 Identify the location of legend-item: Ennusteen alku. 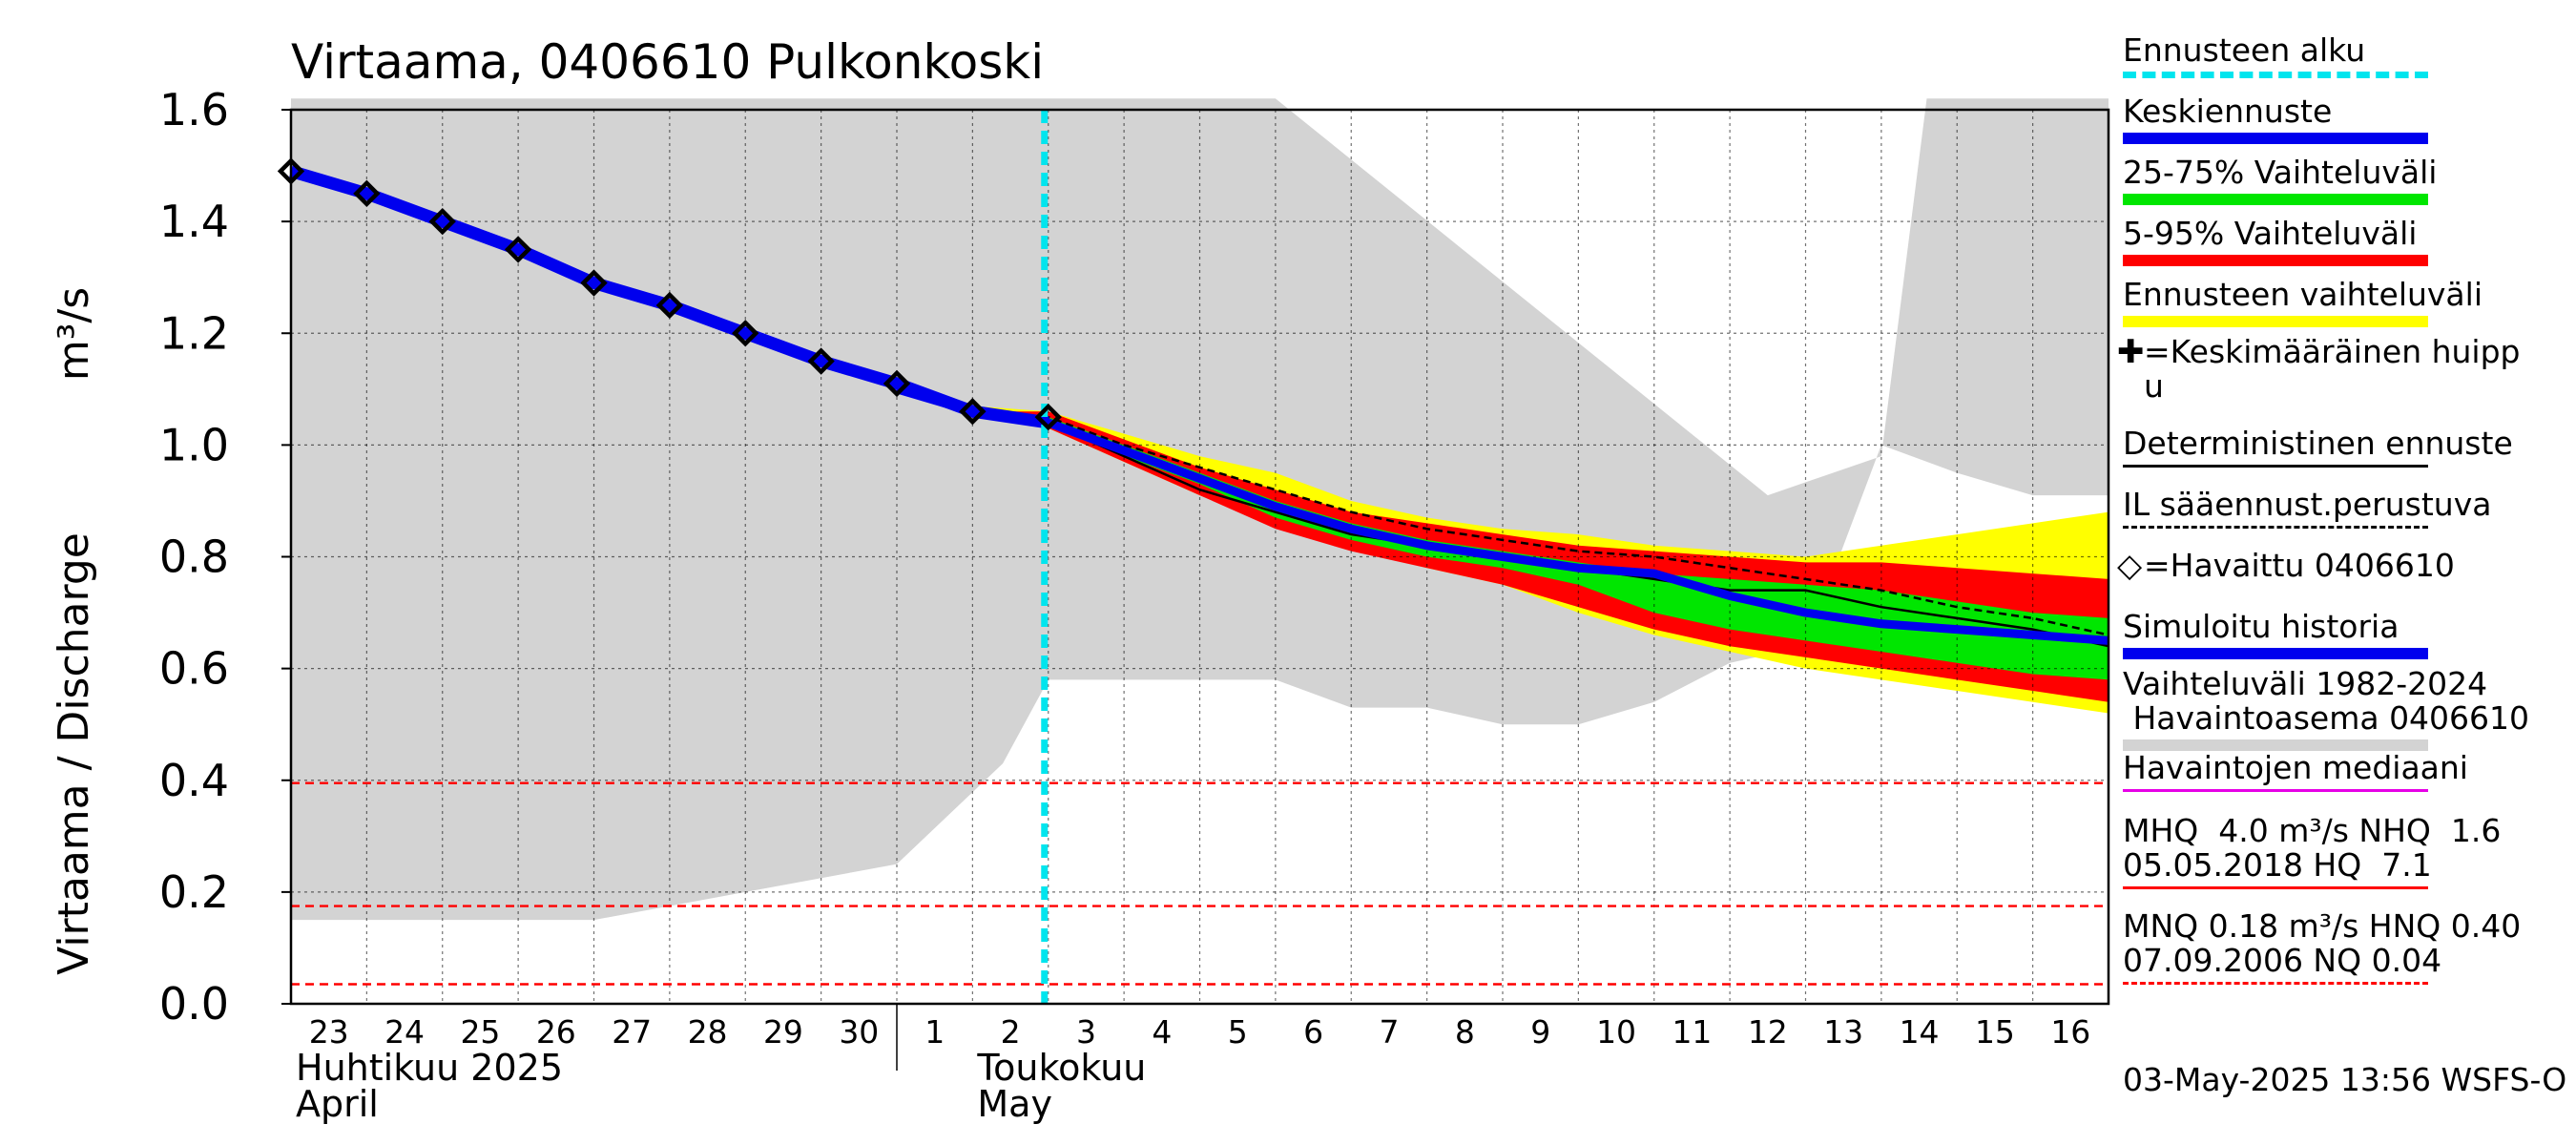
(2347, 55).